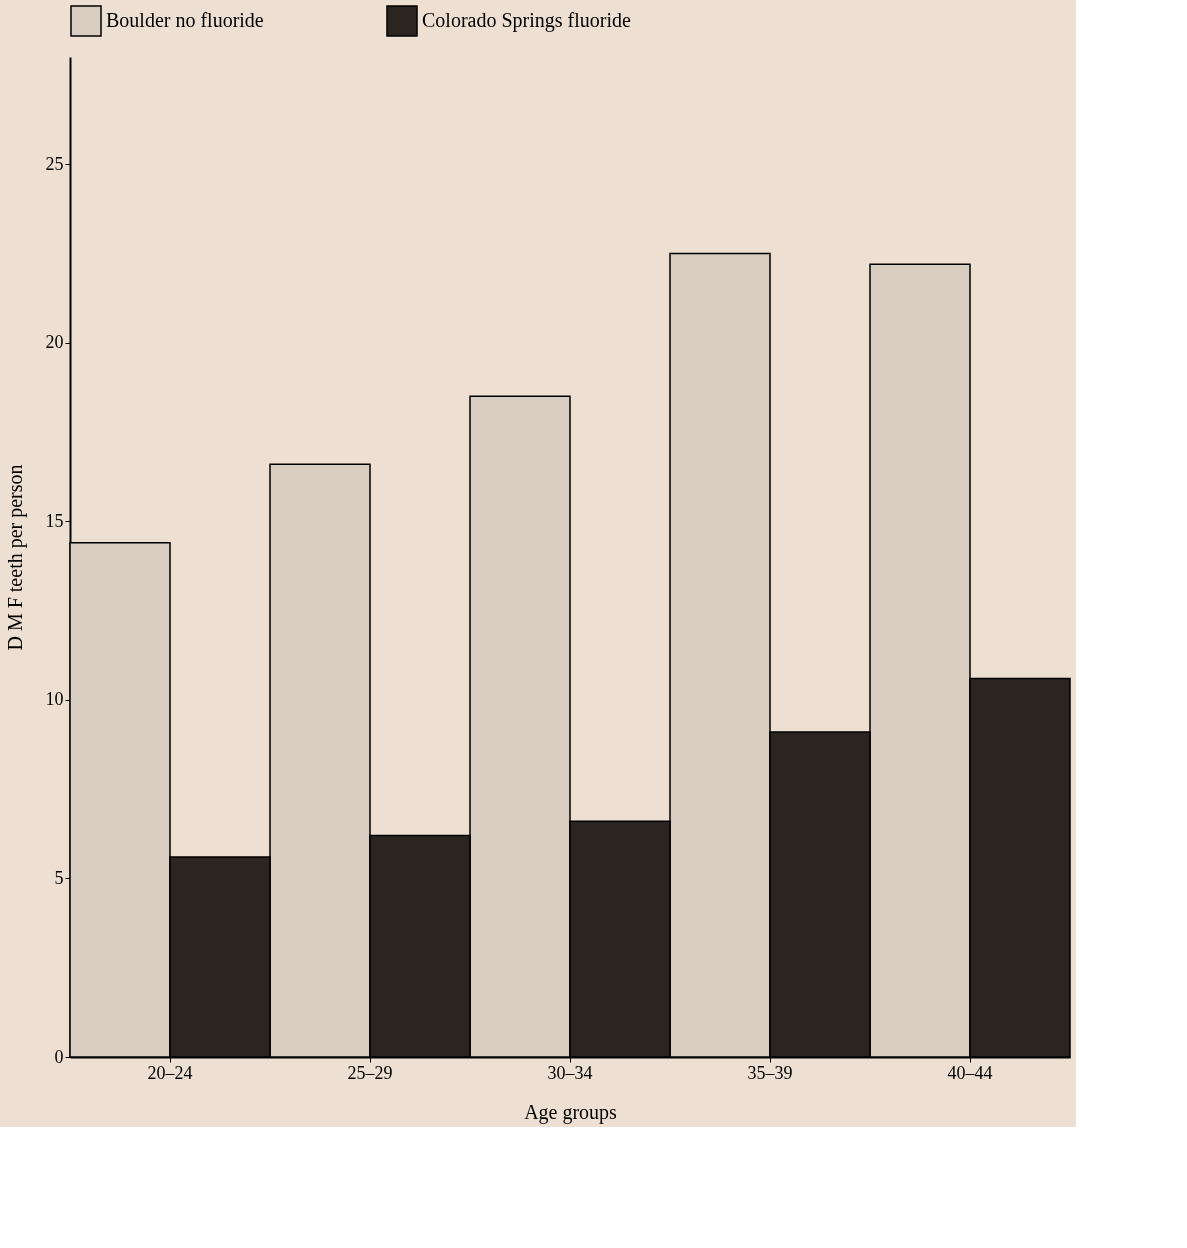 Image resolution: width=1187 pixels, height=1248 pixels. Describe the element at coordinates (770, 1072) in the screenshot. I see `x-tick-label: 35–39` at that location.